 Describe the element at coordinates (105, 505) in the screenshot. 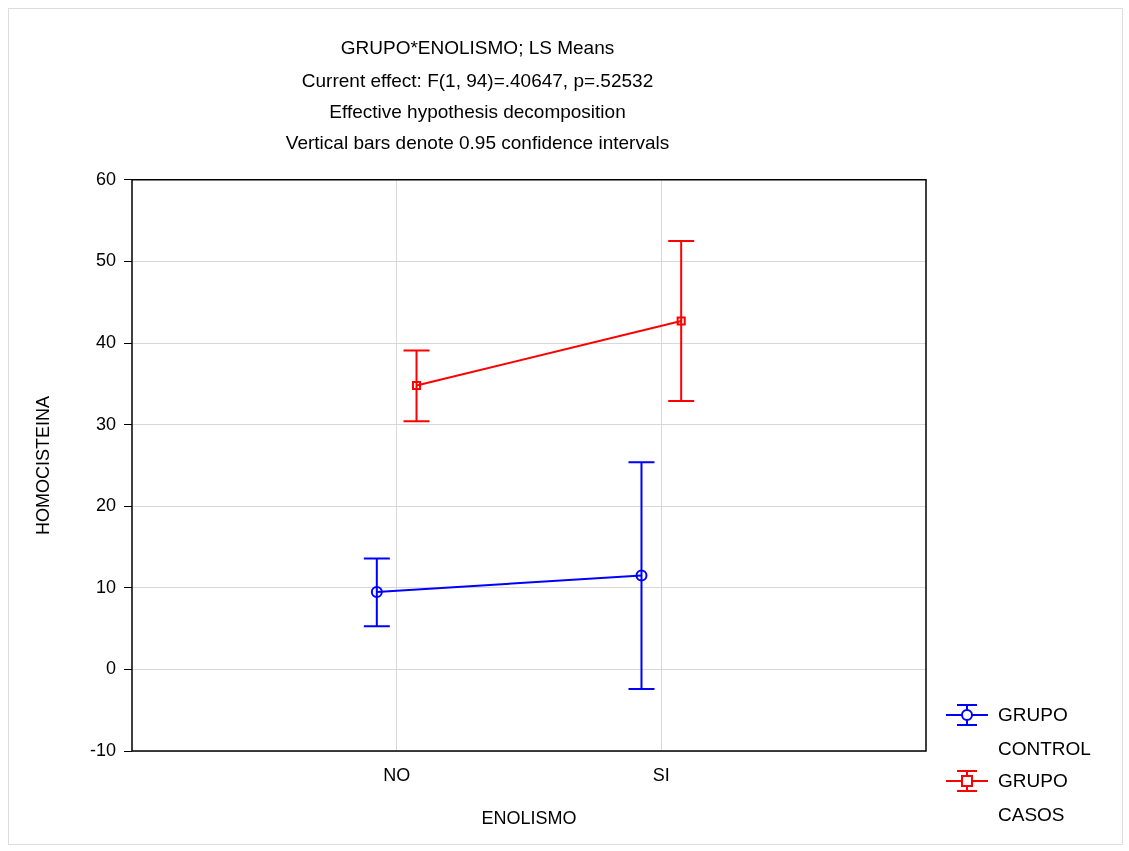

I see `y-tick-label: 20` at that location.